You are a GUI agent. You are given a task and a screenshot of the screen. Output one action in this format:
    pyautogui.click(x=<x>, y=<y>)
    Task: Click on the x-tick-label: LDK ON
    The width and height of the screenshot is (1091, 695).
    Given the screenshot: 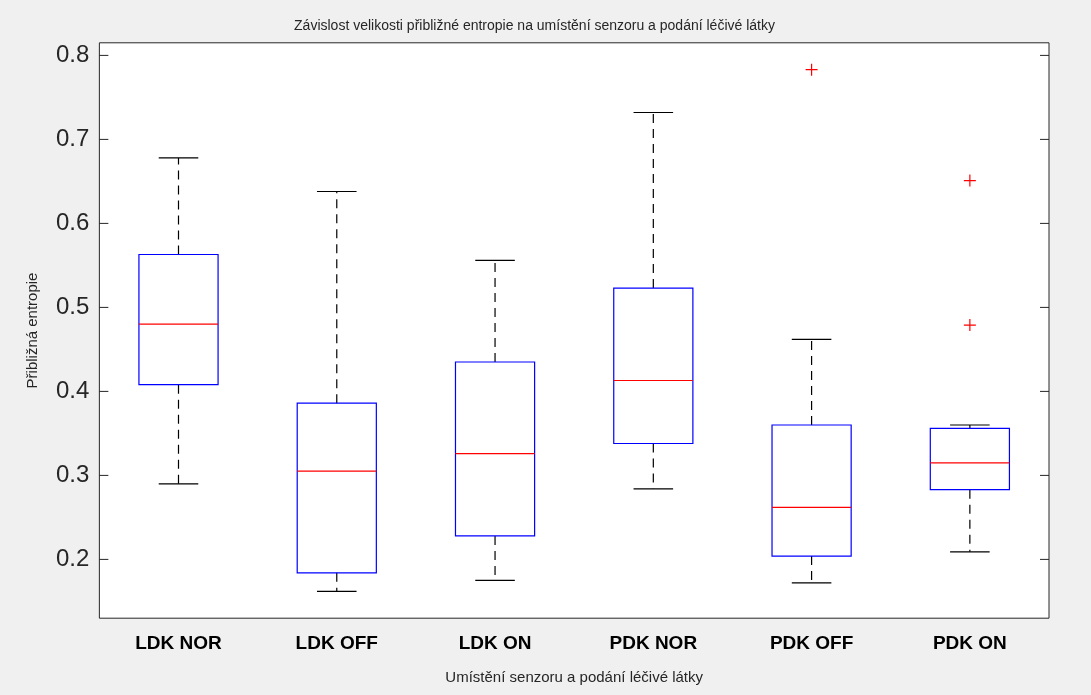 What is the action you would take?
    pyautogui.click(x=495, y=642)
    